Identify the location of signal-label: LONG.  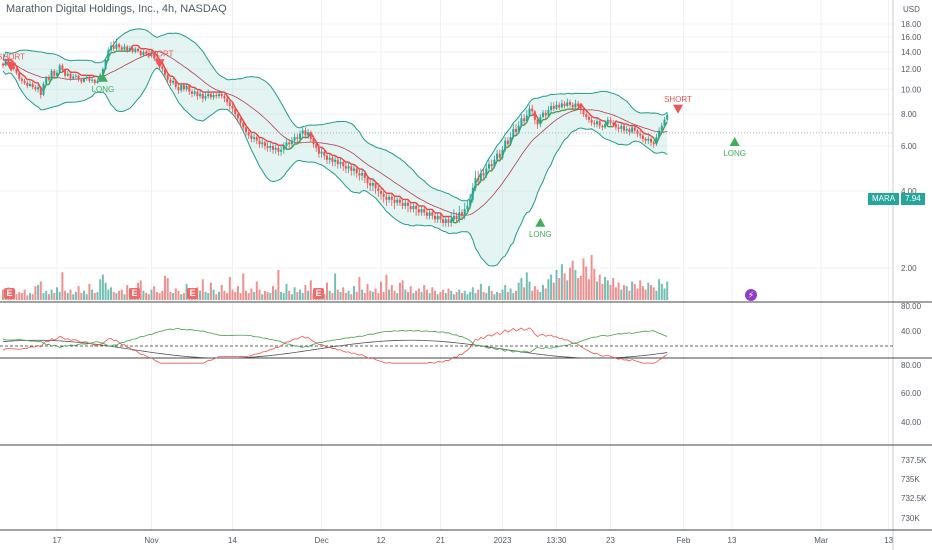
(734, 153).